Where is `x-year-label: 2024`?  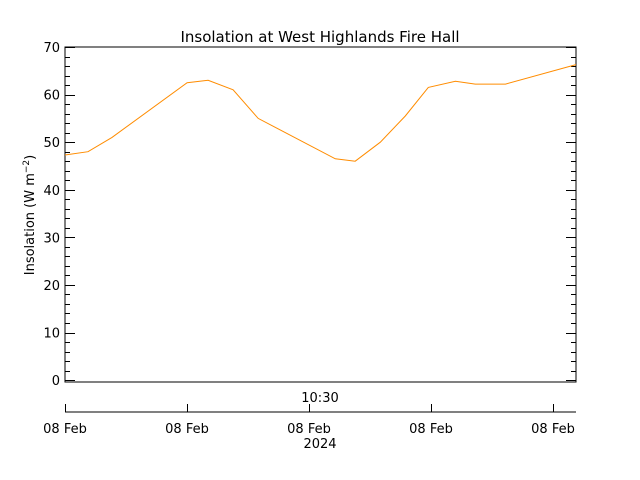 x-year-label: 2024 is located at coordinates (319, 444).